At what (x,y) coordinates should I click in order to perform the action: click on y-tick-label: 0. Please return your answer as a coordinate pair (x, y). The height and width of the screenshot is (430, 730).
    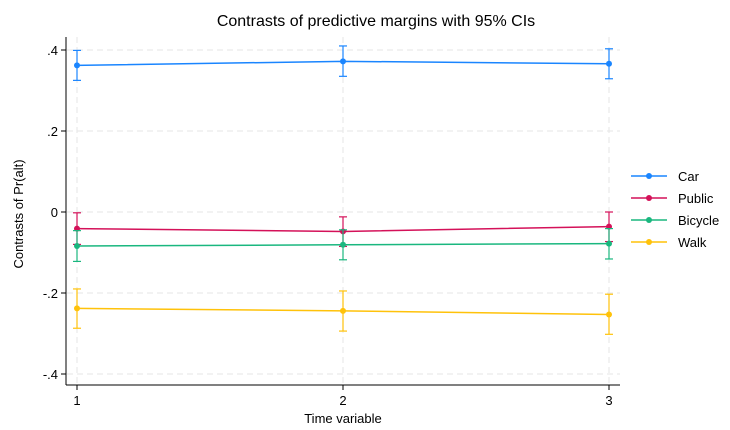
    Looking at the image, I should click on (54, 212).